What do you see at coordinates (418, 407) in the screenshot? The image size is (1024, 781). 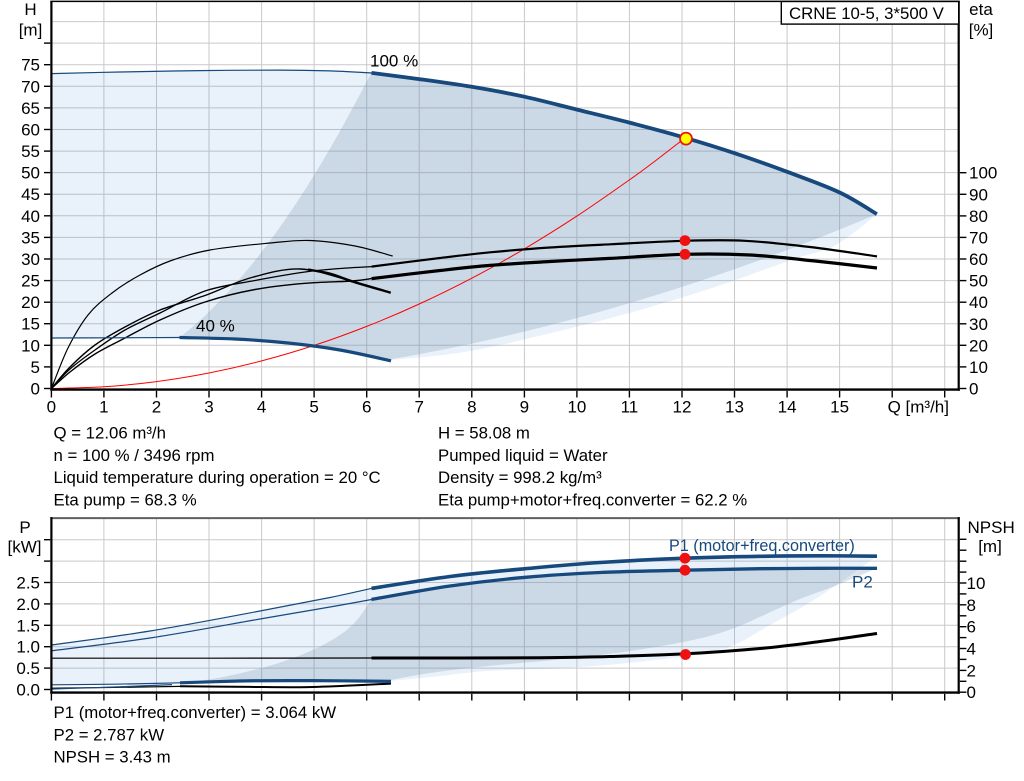 I see `svg-text: 7` at bounding box center [418, 407].